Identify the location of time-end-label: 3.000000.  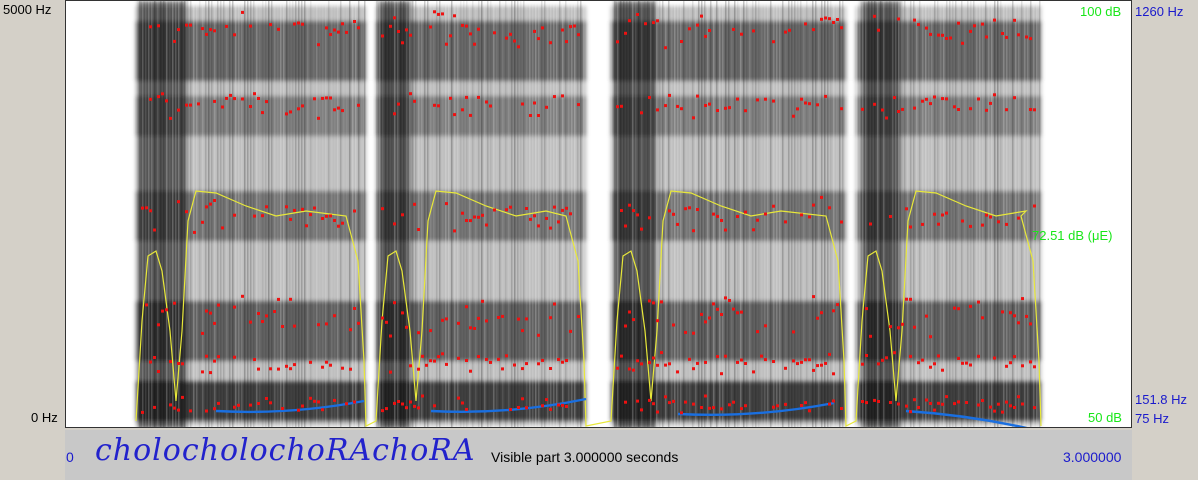
(1092, 457).